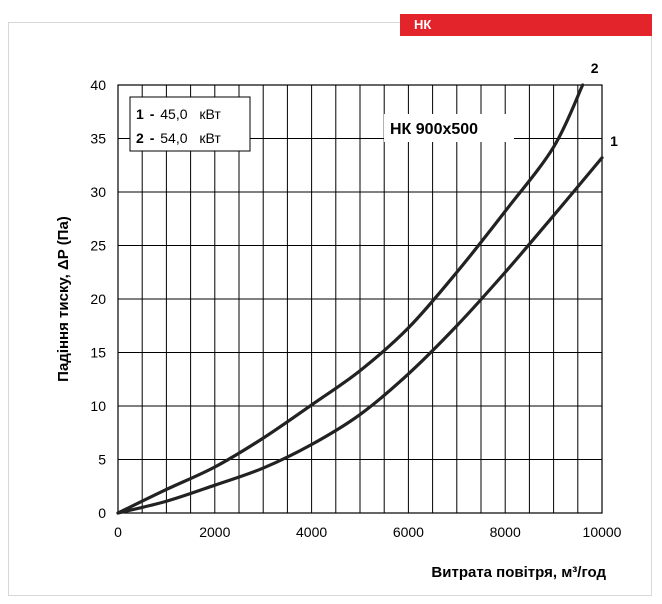  I want to click on legend-entry-1: 1 - 45,0 кВт, so click(178, 114).